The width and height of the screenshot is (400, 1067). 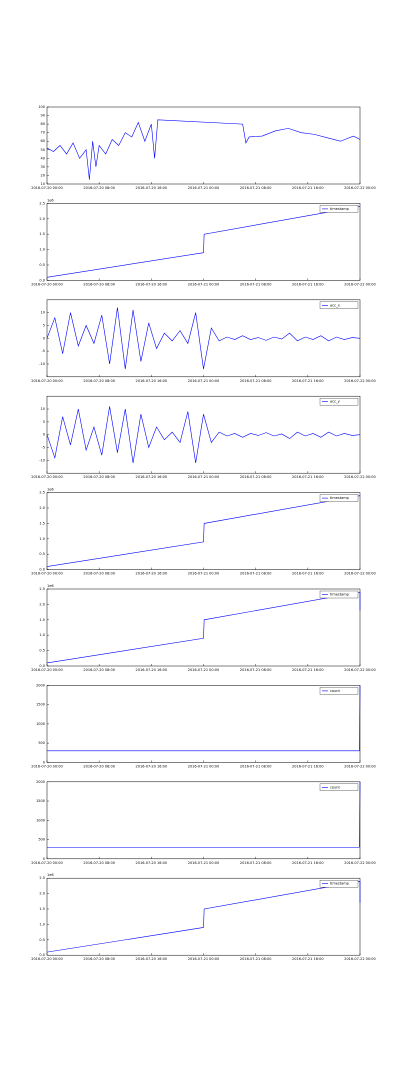 What do you see at coordinates (42, 666) in the screenshot?
I see `y-tick-label: 0.0` at bounding box center [42, 666].